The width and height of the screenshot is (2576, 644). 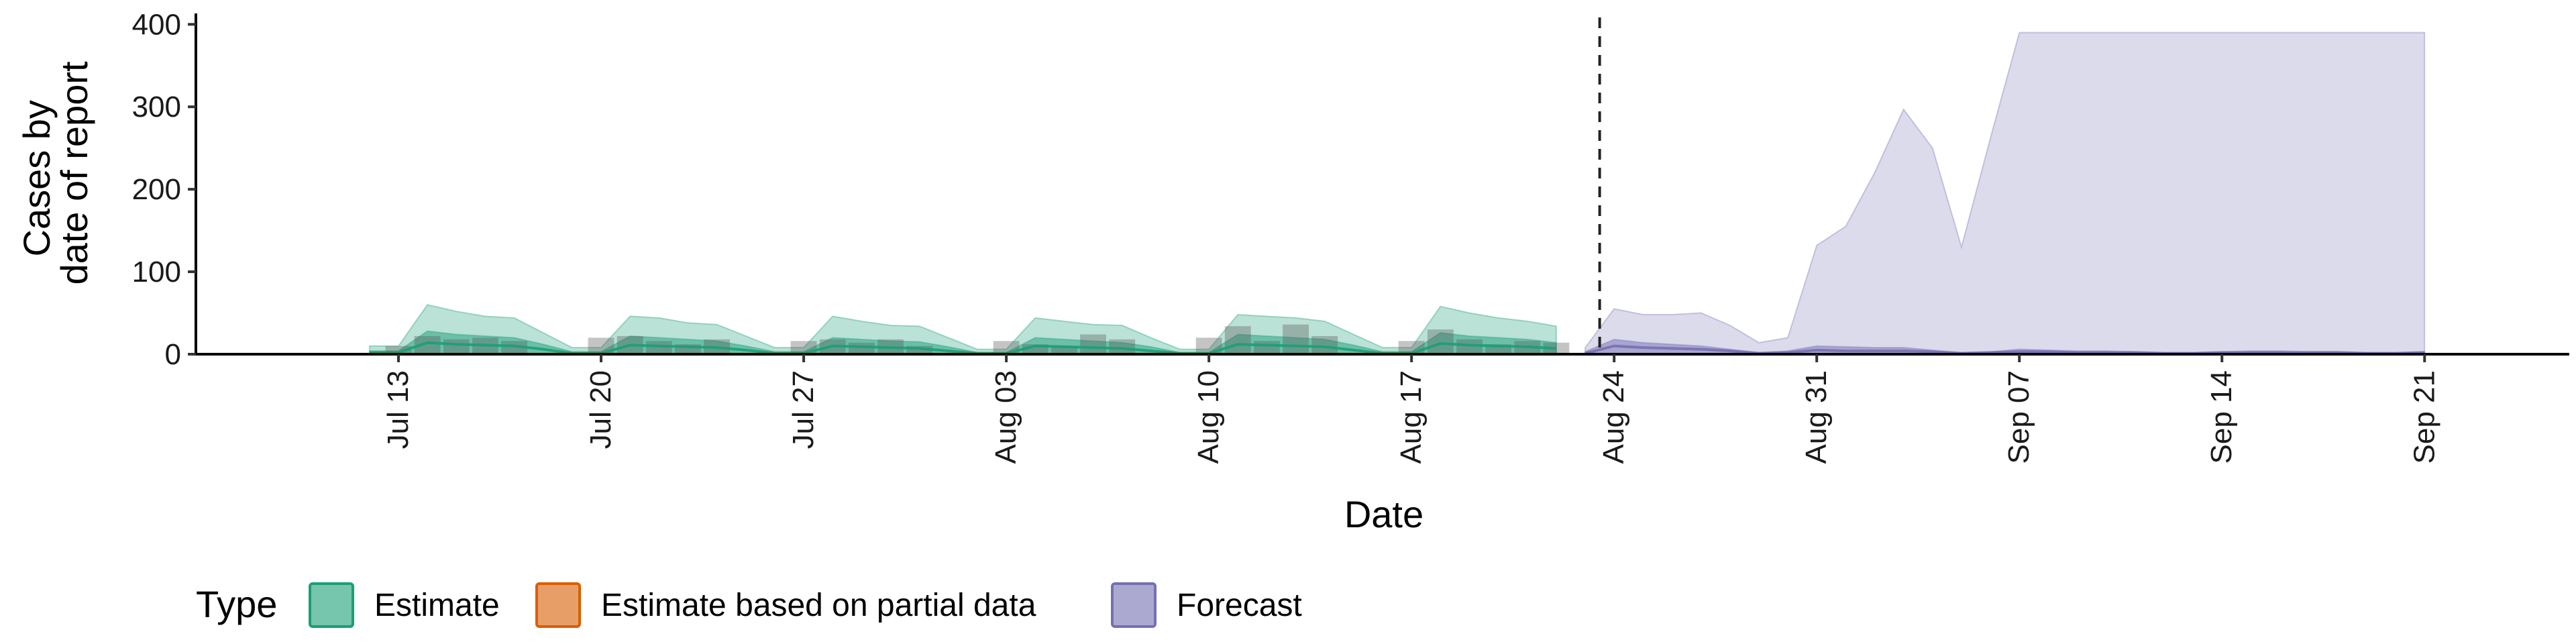 I want to click on legend-label-estimate: Estimate, so click(x=437, y=605).